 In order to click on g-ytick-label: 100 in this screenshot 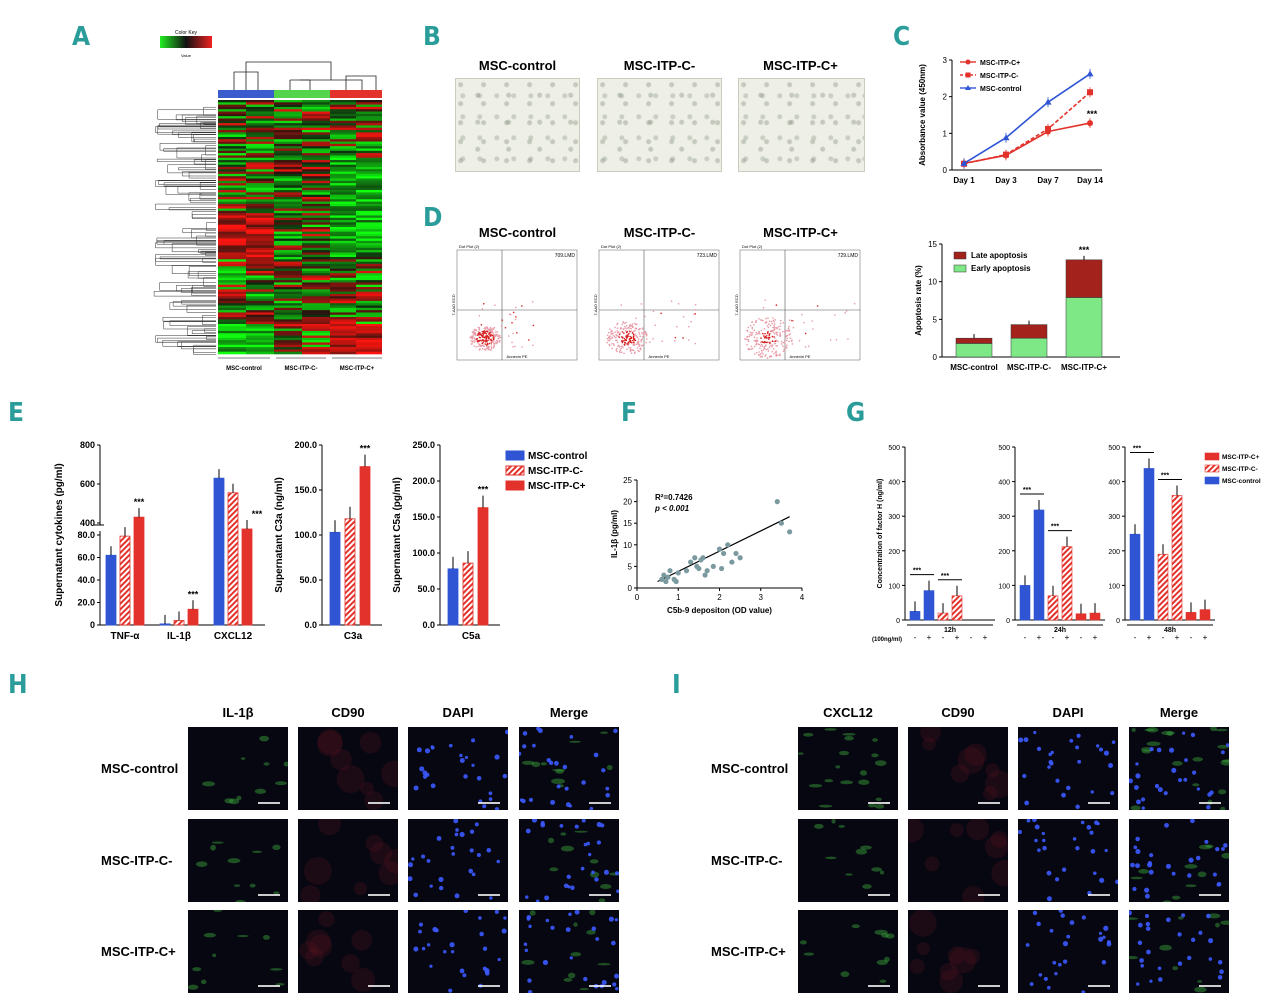, I will do `click(894, 586)`.